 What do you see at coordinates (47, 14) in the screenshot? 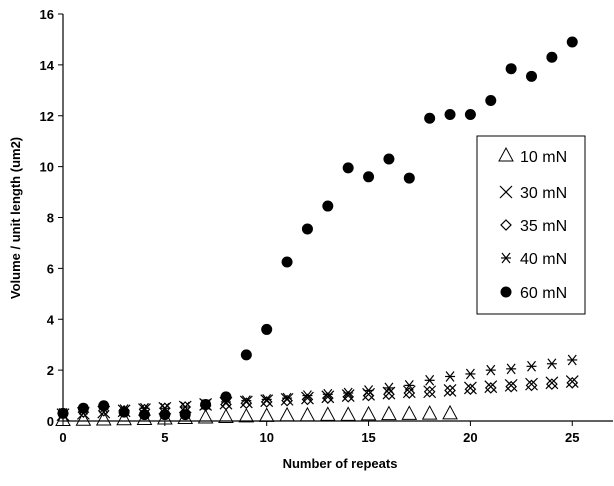
I see `y-tick-label: 16` at bounding box center [47, 14].